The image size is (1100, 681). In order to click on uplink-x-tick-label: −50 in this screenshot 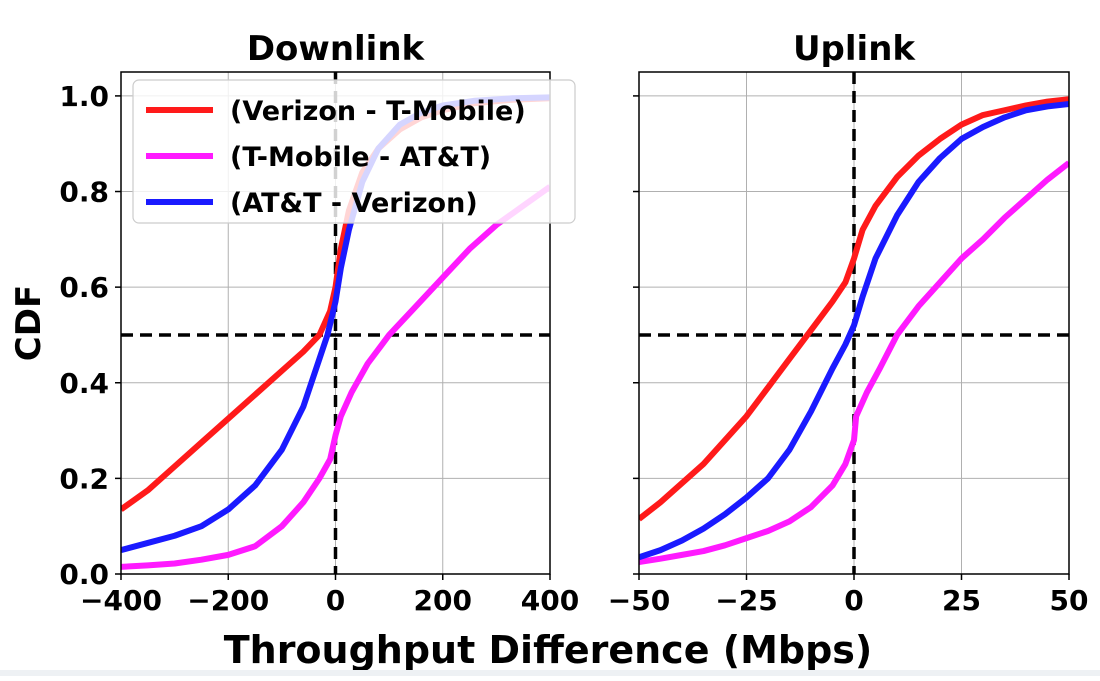, I will do `click(639, 600)`.